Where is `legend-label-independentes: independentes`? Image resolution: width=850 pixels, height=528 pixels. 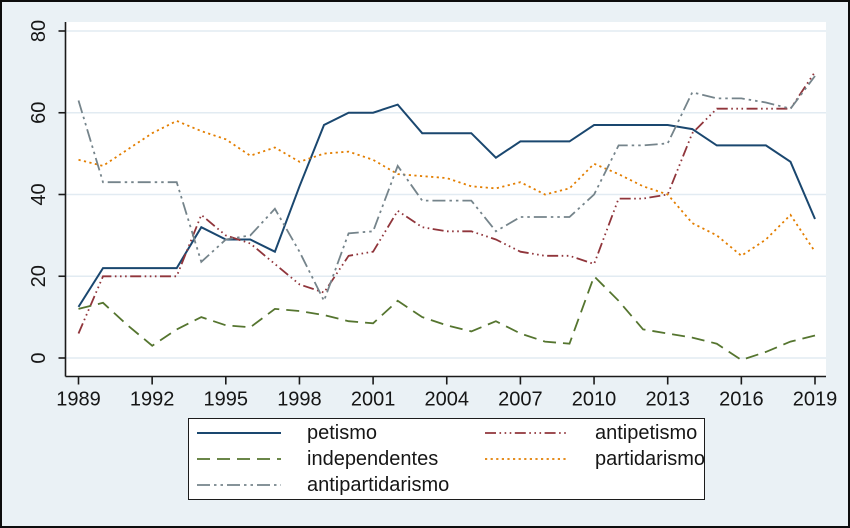
legend-label-independentes: independentes is located at coordinates (373, 459).